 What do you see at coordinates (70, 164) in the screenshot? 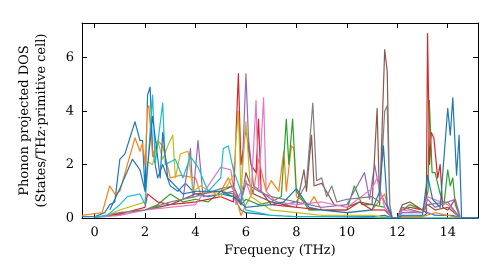
I see `y-tick-label: 2` at bounding box center [70, 164].